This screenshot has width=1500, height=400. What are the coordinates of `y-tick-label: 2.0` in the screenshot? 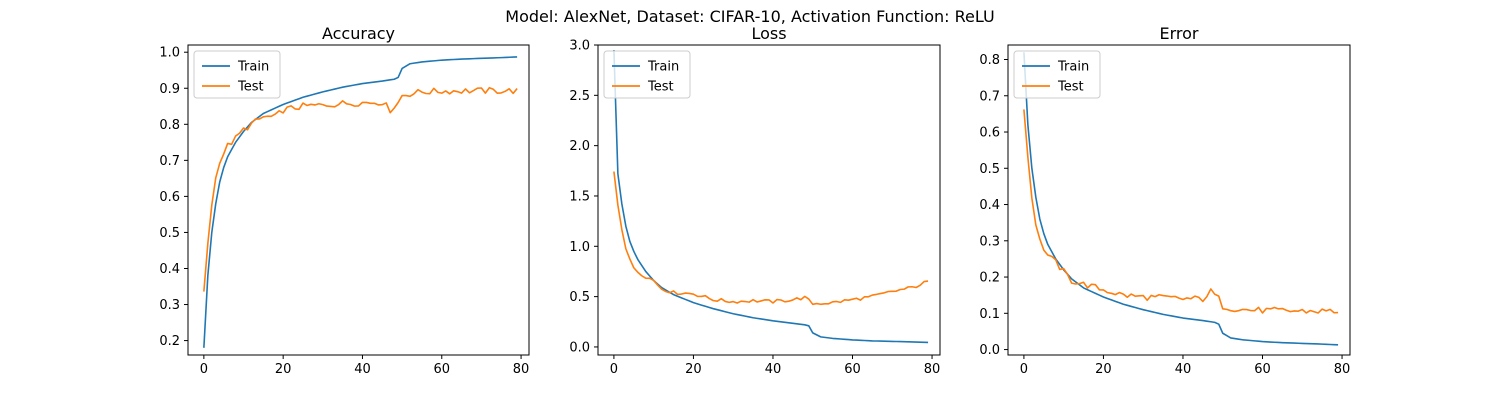 It's located at (579, 146).